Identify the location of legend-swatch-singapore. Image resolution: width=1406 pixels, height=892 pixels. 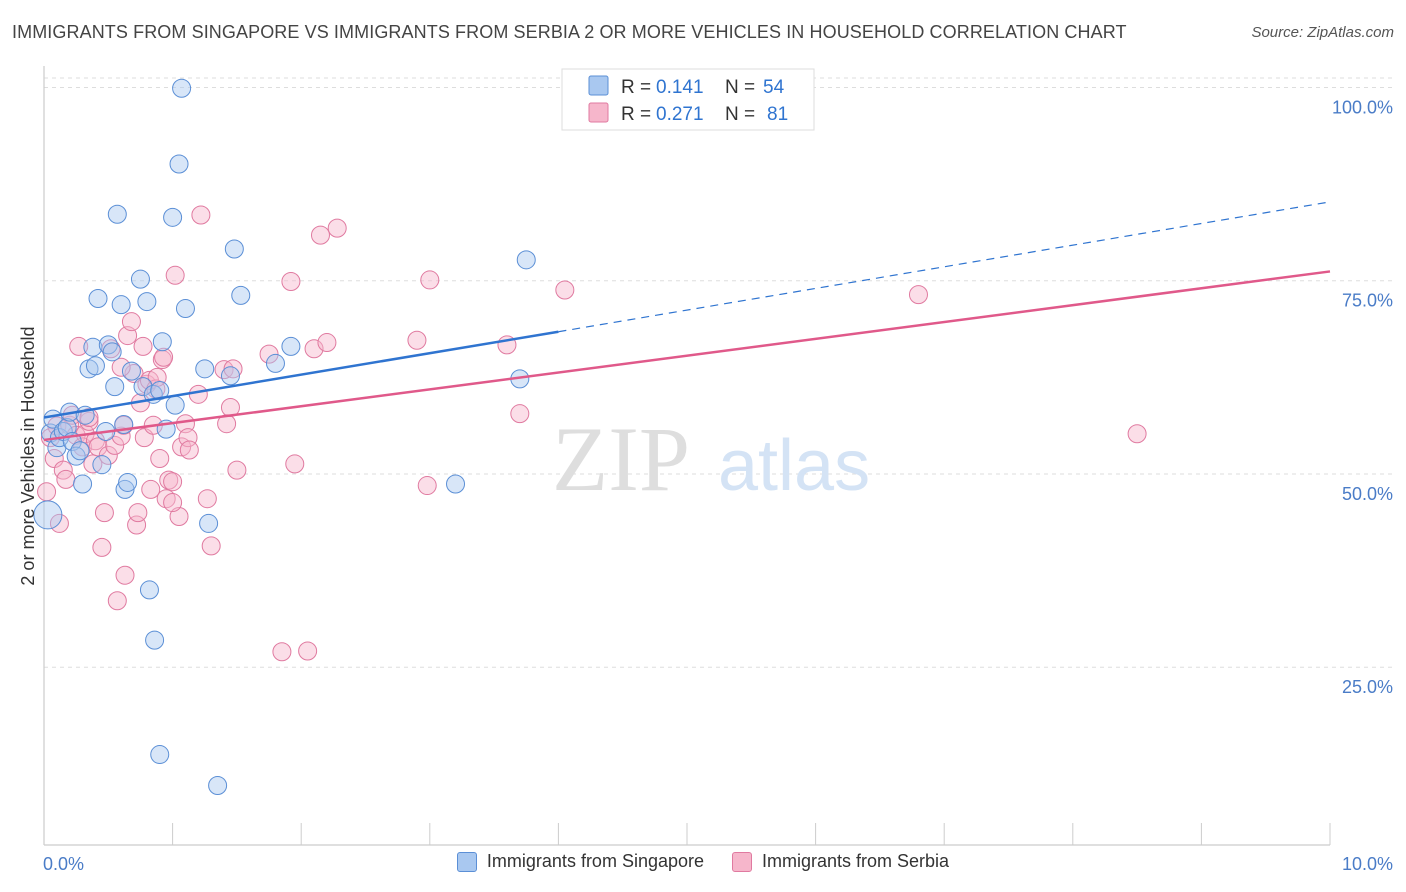
(466, 861).